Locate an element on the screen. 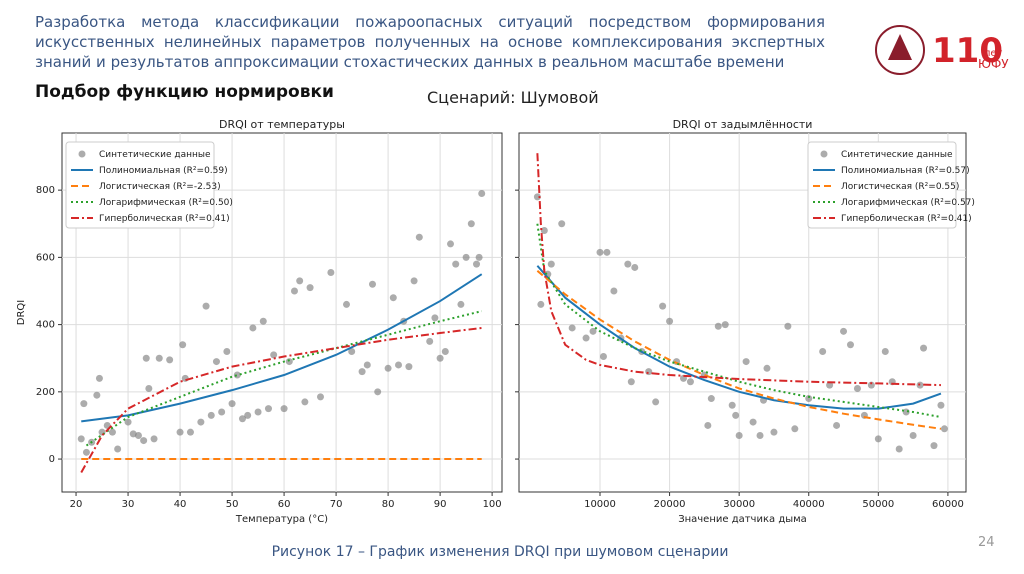 This screenshot has height=574, width=1024. legend-marker is located at coordinates (82, 154).